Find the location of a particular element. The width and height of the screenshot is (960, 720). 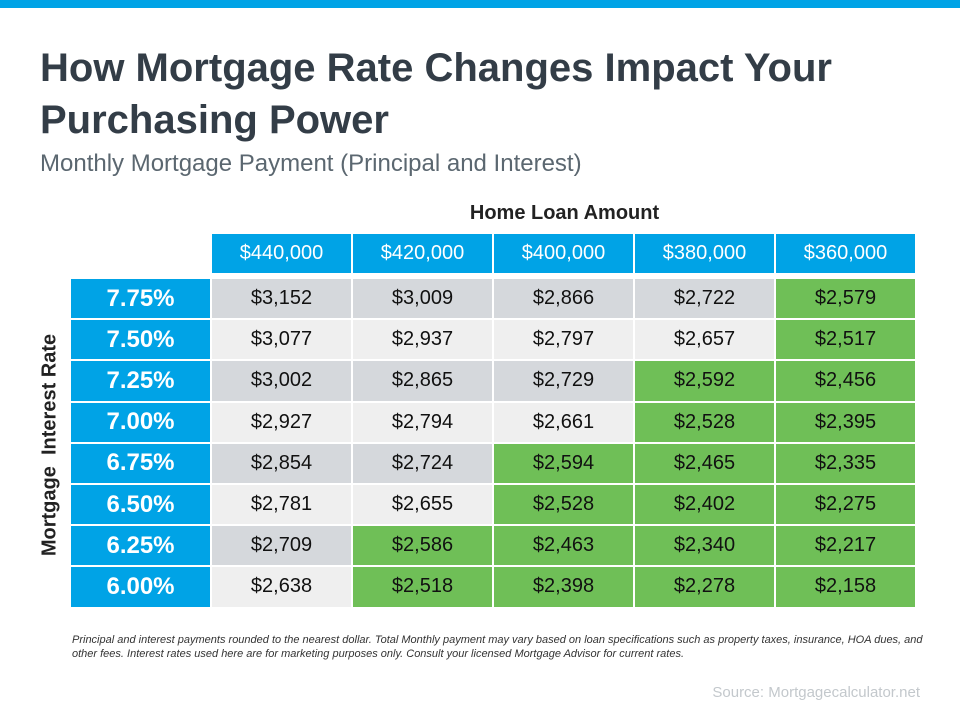

payment-cell: $2,586 is located at coordinates (422, 546).